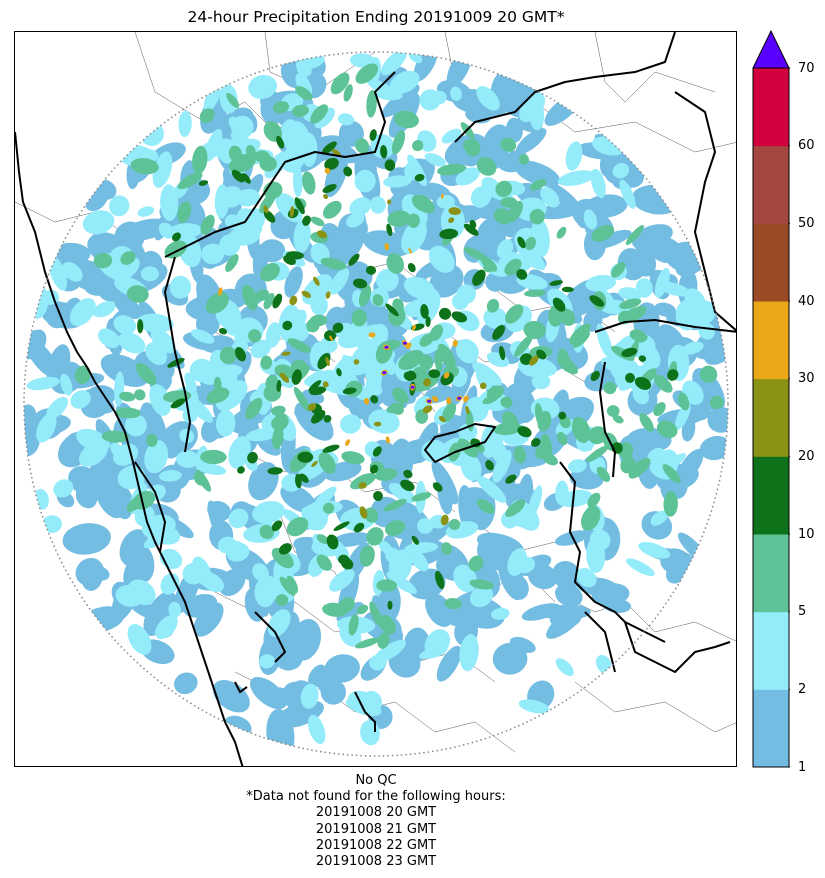 This screenshot has width=825, height=878. I want to click on colorbar-tick-label: 40, so click(806, 301).